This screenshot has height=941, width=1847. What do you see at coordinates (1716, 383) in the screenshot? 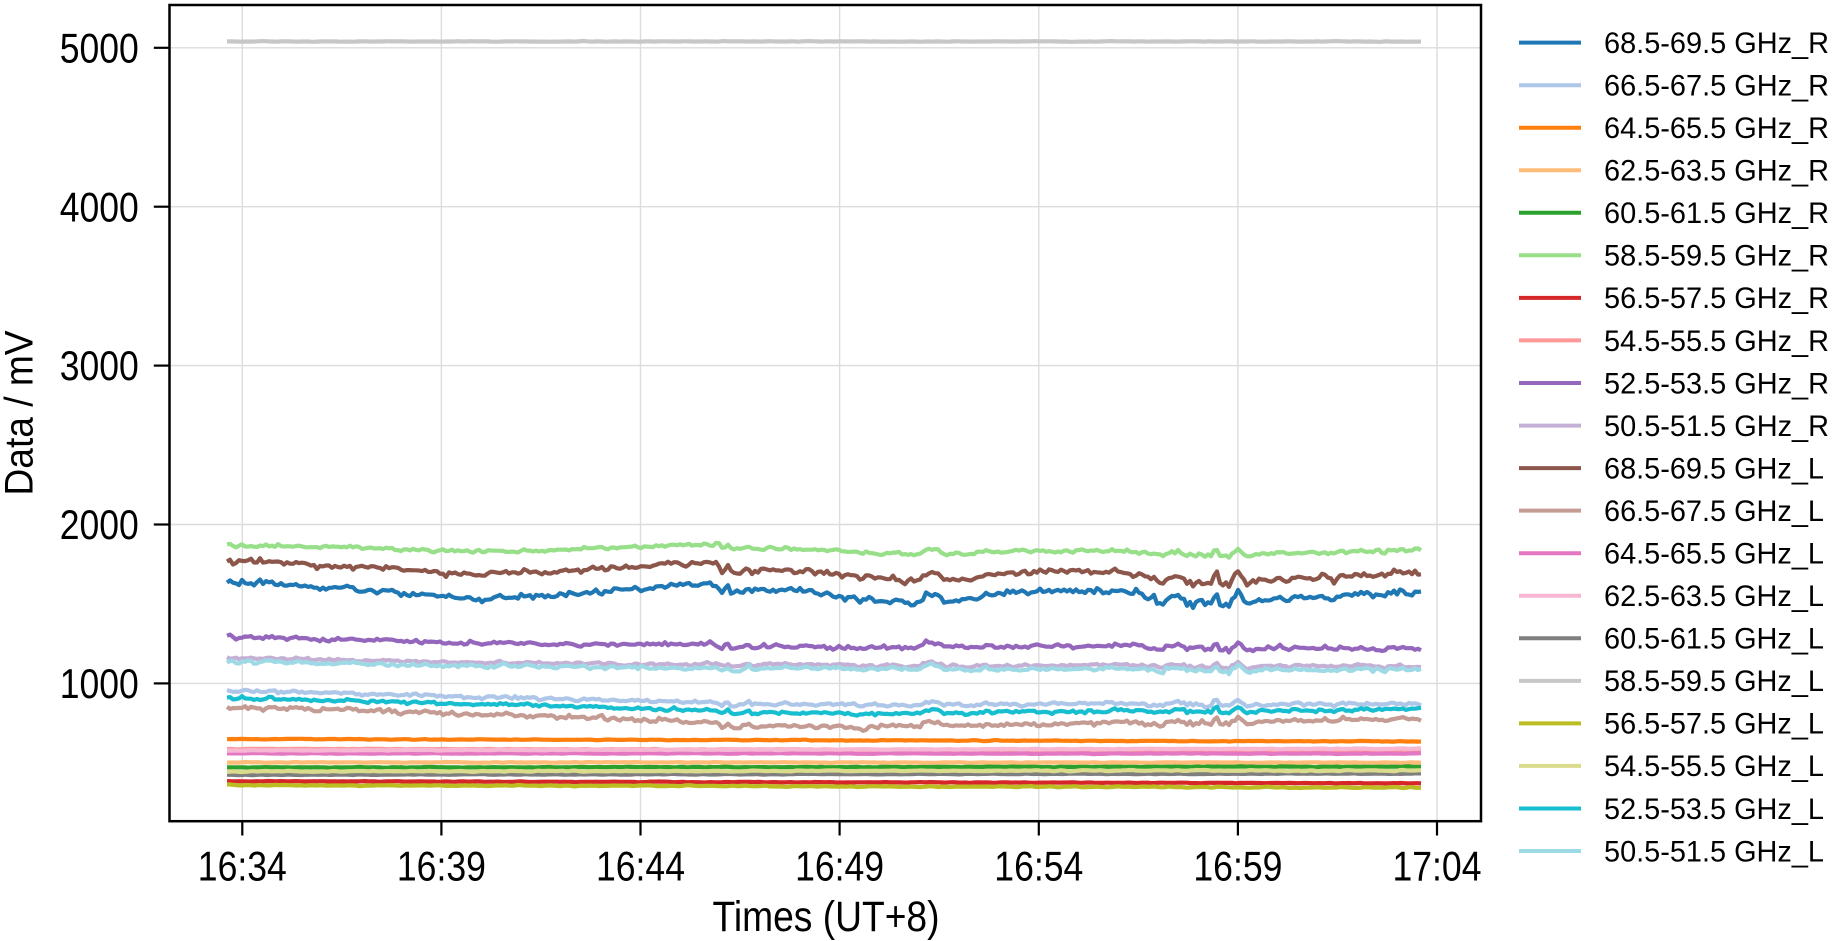
I see `svg-text: 52.5-53.5 GHz_R` at bounding box center [1716, 383].